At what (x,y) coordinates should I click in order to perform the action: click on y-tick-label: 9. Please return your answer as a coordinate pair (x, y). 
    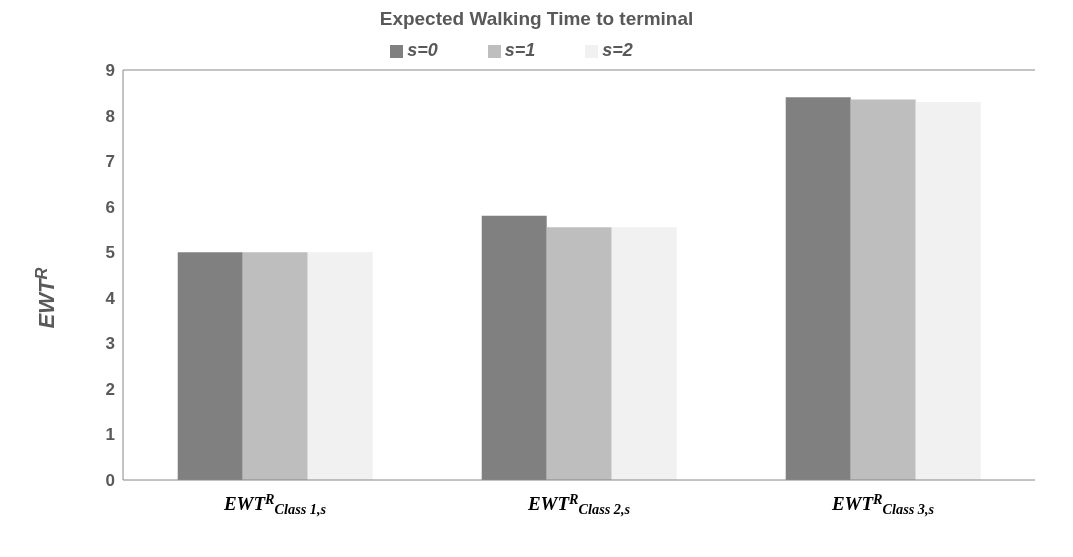
    Looking at the image, I should click on (110, 71).